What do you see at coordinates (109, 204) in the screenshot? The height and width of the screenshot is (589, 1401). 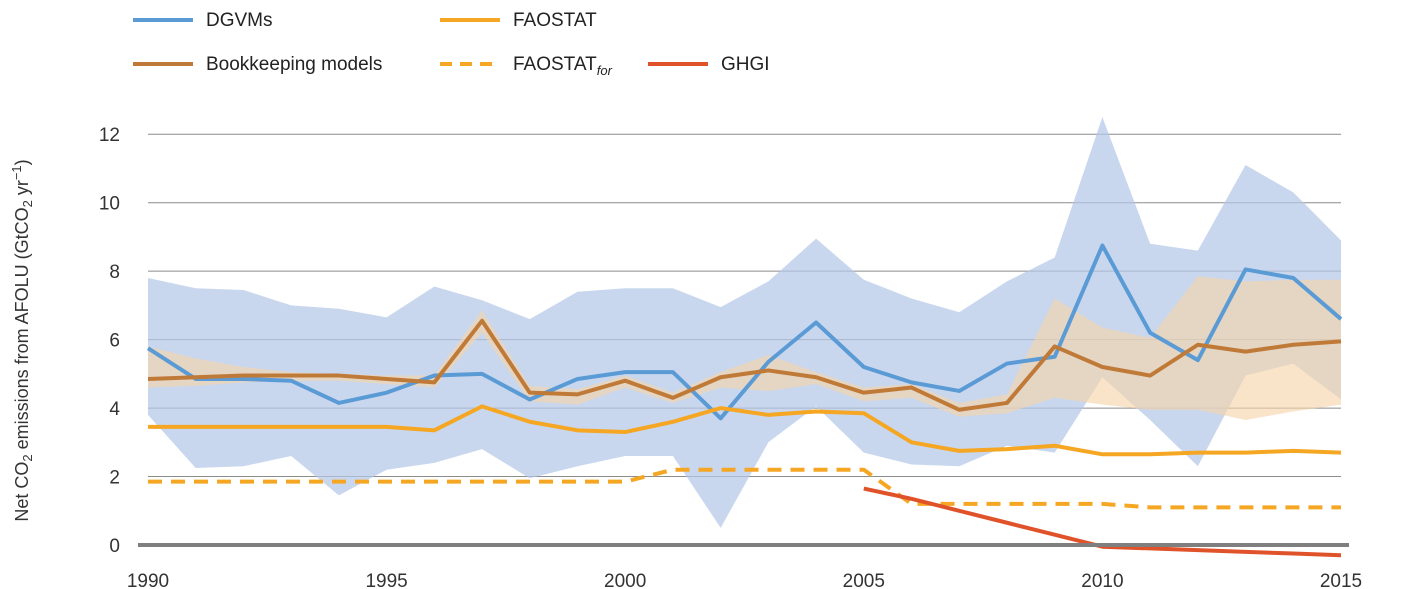 I see `y-tick-label: 10` at bounding box center [109, 204].